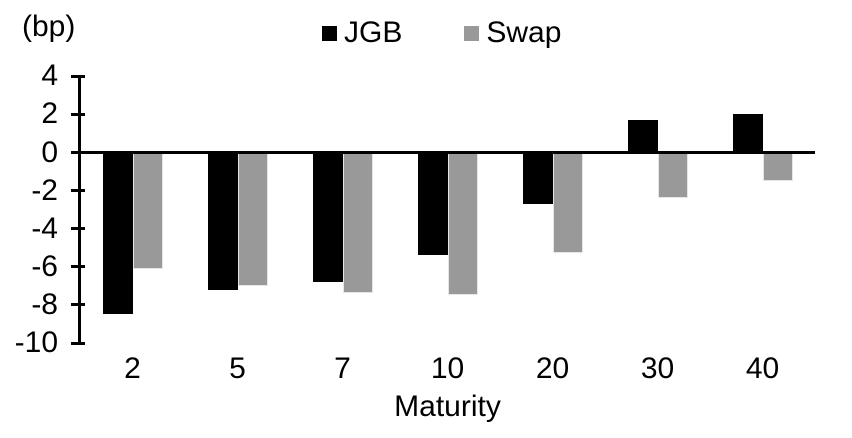 Image resolution: width=852 pixels, height=438 pixels. Describe the element at coordinates (49, 26) in the screenshot. I see `y-axis-unit-label: (bp)` at that location.